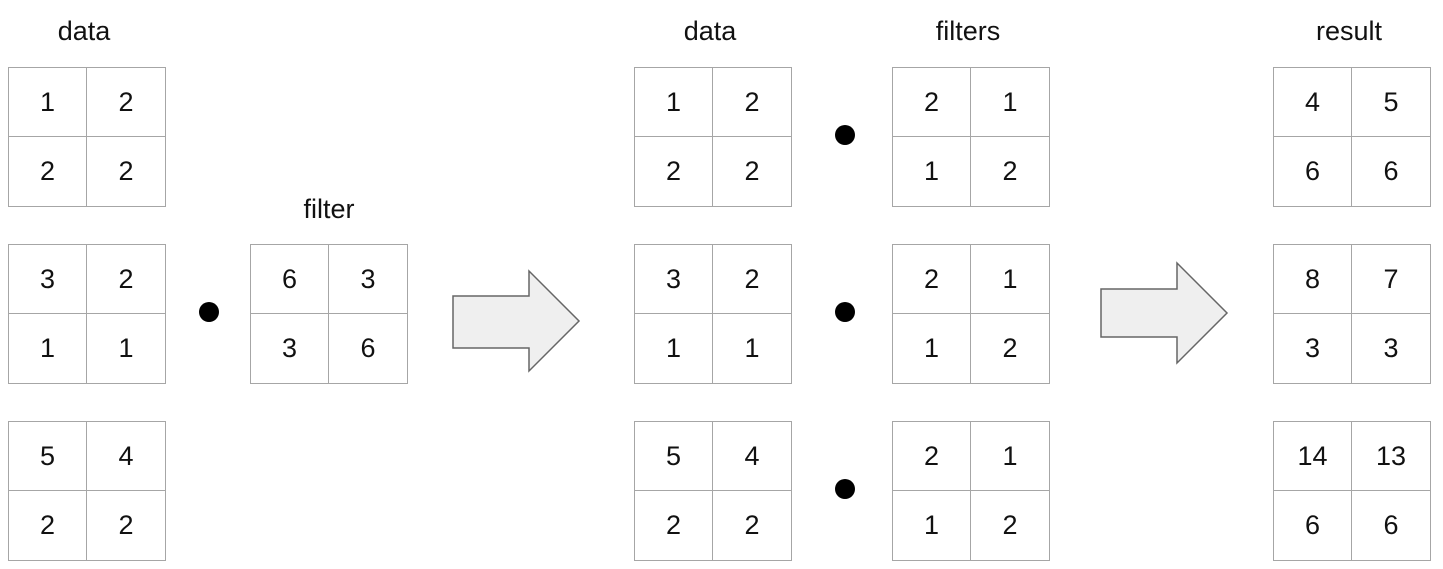  Describe the element at coordinates (84, 31) in the screenshot. I see `left-data-label: data` at that location.